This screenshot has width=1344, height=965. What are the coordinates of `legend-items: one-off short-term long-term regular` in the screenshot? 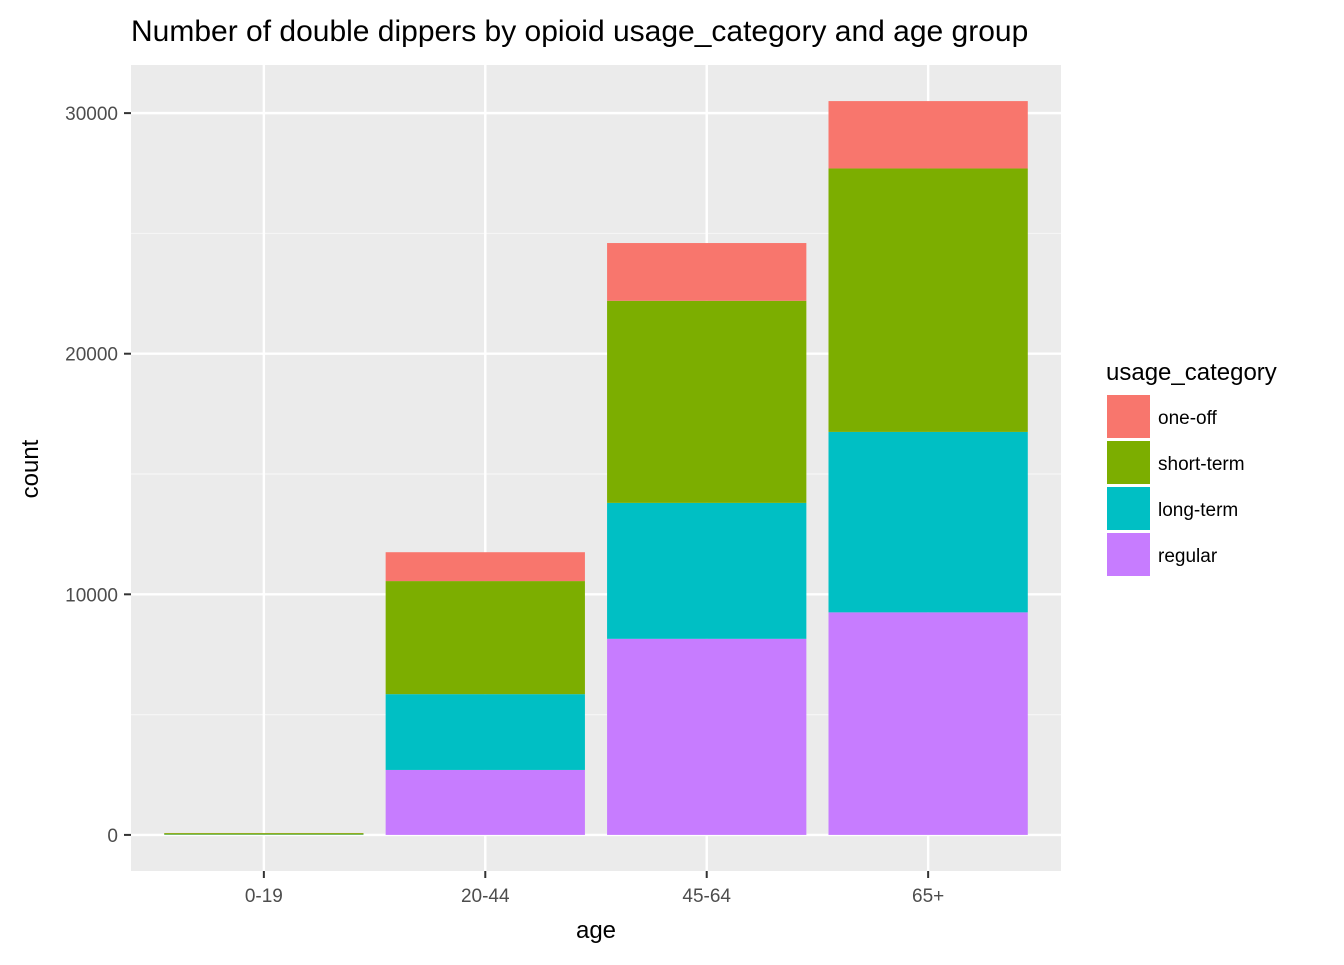 It's located at (1176, 485).